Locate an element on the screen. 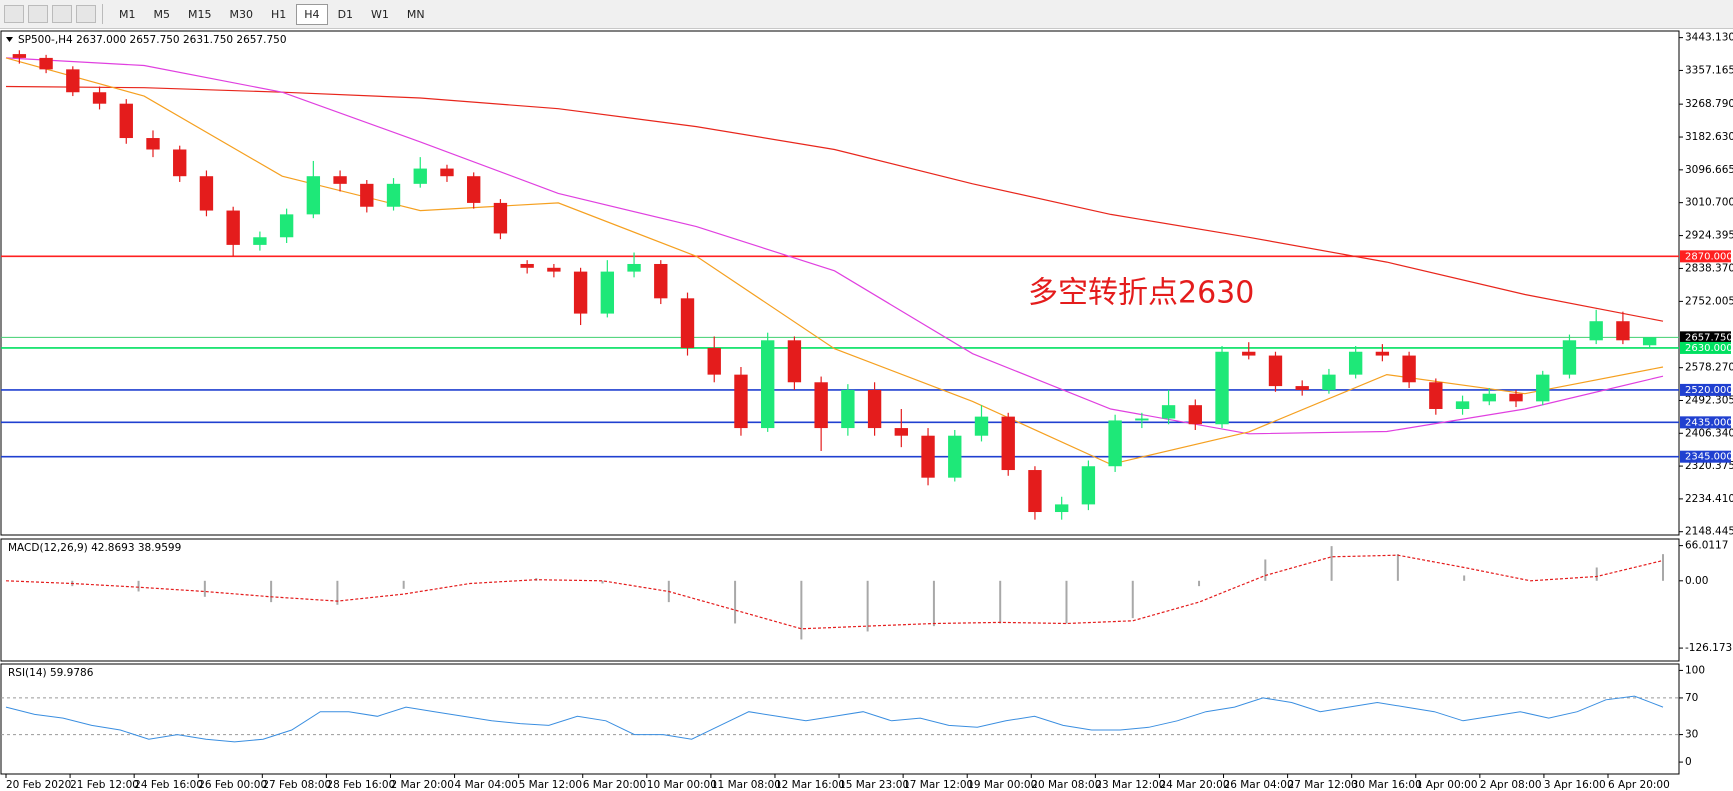 This screenshot has height=791, width=1733. timeframe-button: M15 is located at coordinates (200, 14).